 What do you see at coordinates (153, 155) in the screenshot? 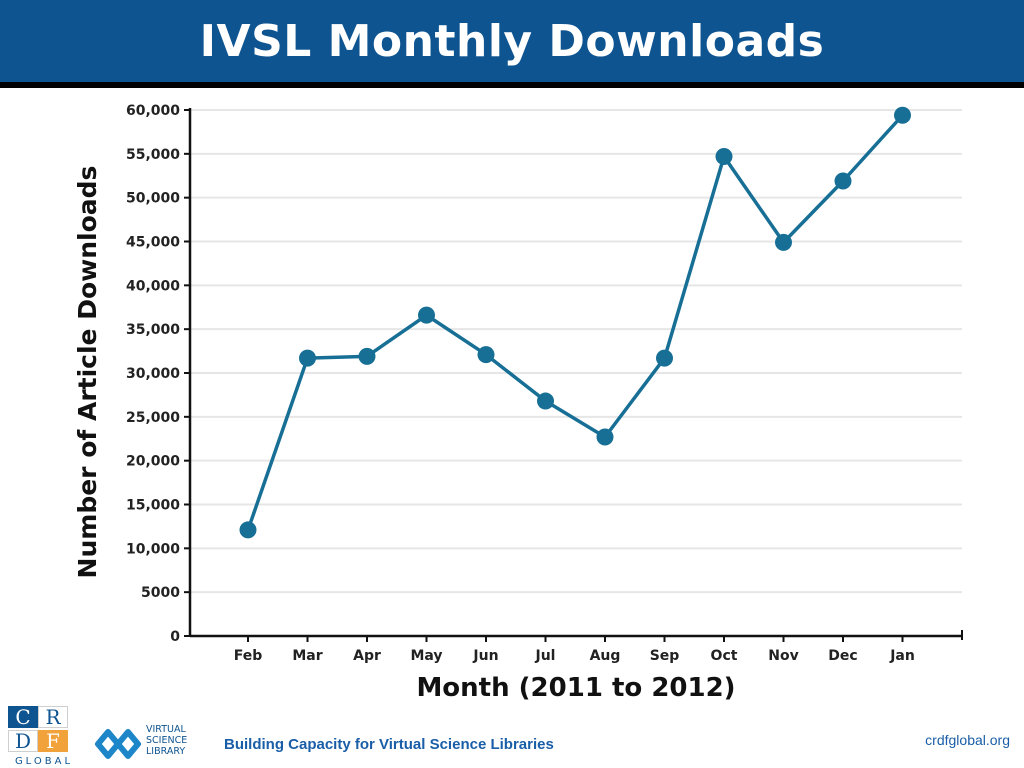
I see `y-tick-label: 55,000` at bounding box center [153, 155].